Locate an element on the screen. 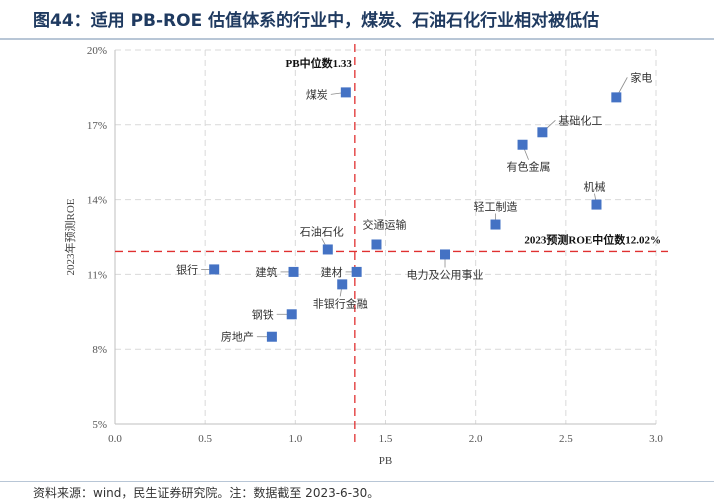 The image size is (714, 501). point-label: 银行 is located at coordinates (187, 269).